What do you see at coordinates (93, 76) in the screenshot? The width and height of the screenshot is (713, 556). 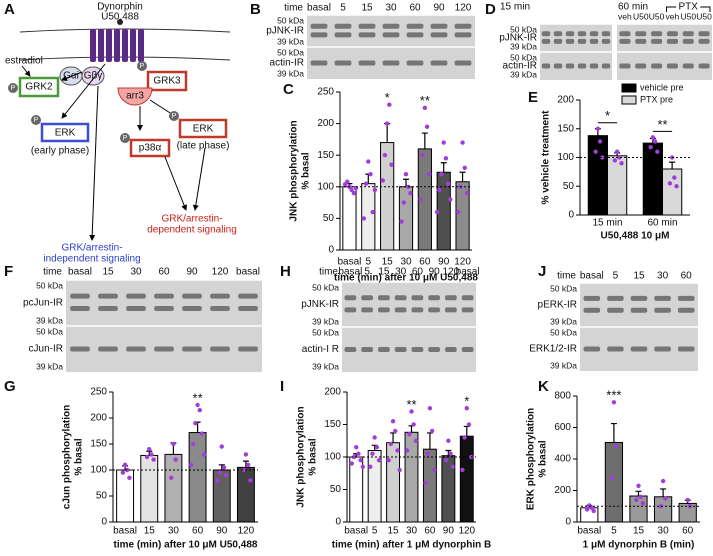 I see `gbg-label: Gβγ` at bounding box center [93, 76].